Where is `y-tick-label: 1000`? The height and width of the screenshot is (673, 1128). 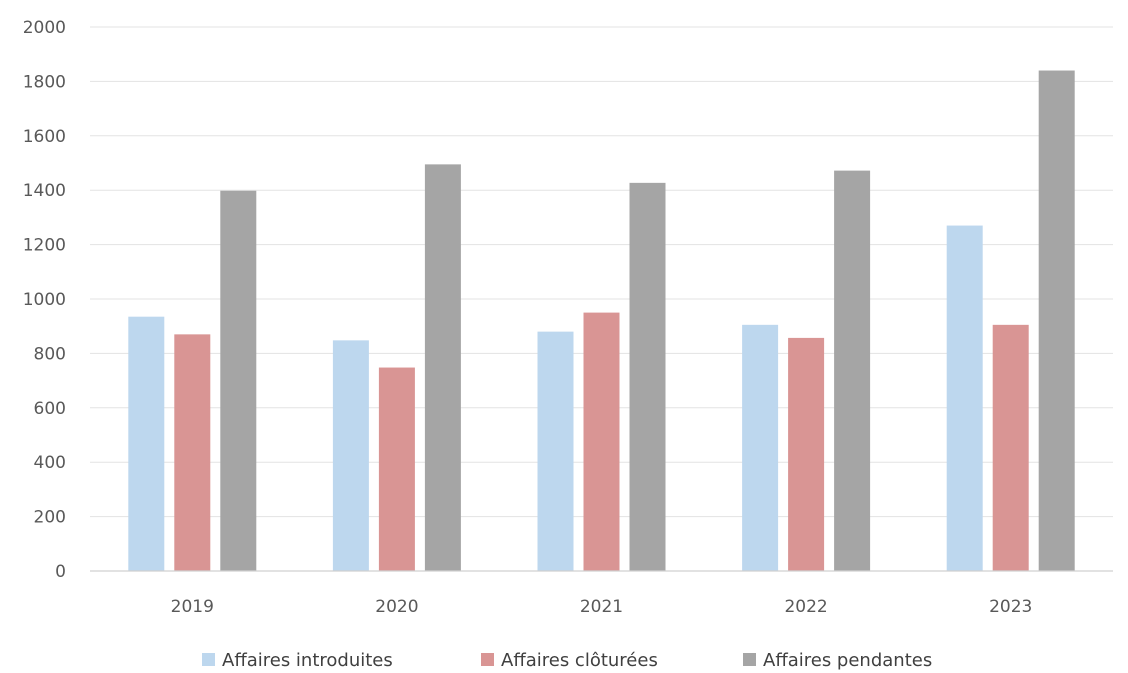 y-tick-label: 1000 is located at coordinates (44, 300).